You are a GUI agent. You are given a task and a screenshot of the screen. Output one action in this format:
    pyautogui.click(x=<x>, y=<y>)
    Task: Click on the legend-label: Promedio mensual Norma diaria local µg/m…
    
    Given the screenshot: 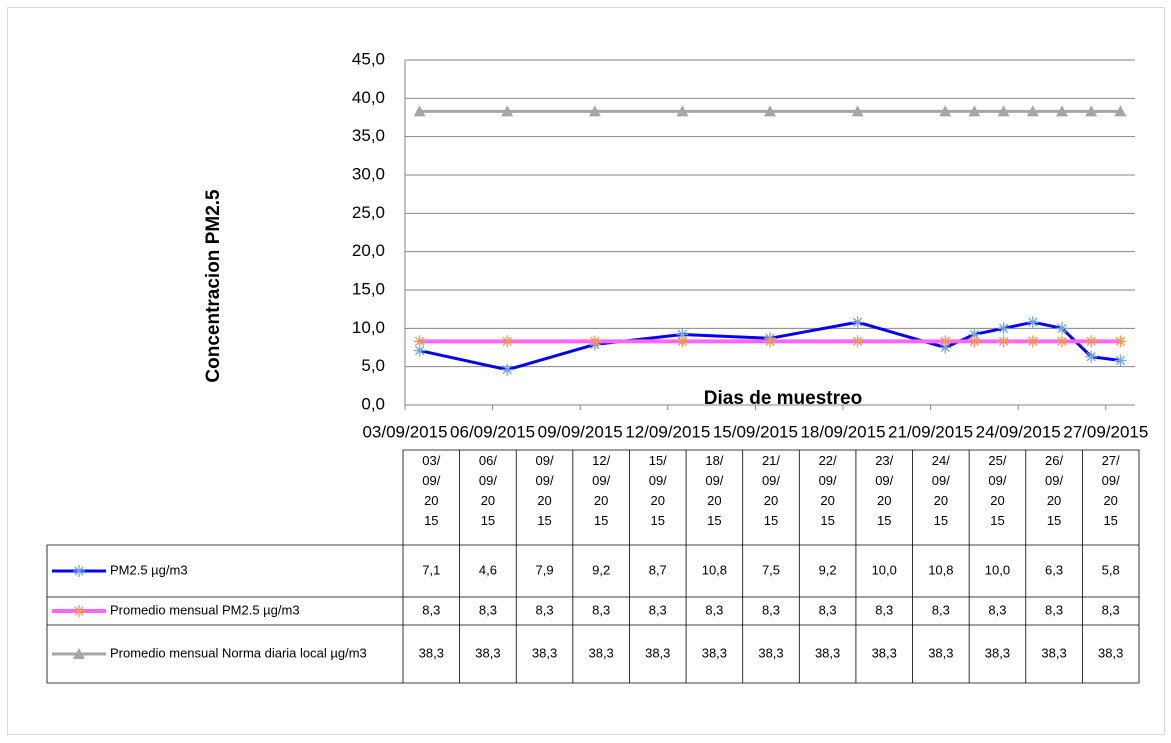 What is the action you would take?
    pyautogui.click(x=238, y=652)
    